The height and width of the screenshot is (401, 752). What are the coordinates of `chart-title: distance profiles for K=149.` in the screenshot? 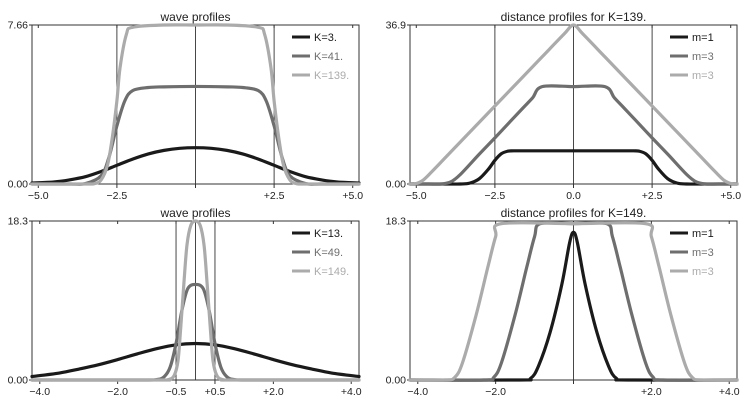 It's located at (574, 213).